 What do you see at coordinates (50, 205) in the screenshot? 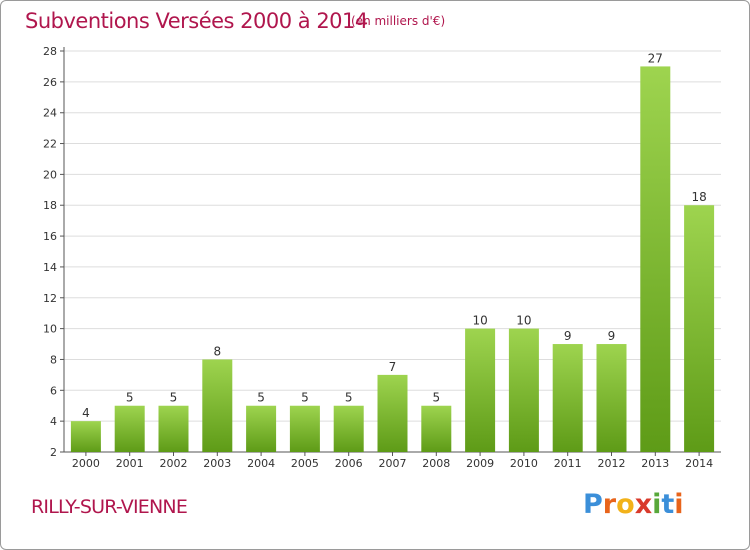
I see `y-tick-label: 18` at bounding box center [50, 205].